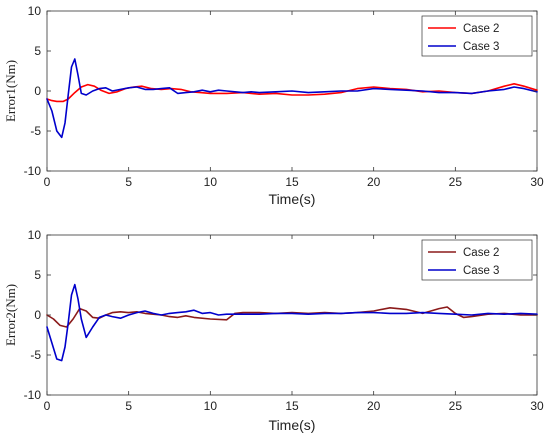 The width and height of the screenshot is (550, 442). Describe the element at coordinates (10, 315) in the screenshot. I see `y-axis-title: Error2(Nm)` at that location.